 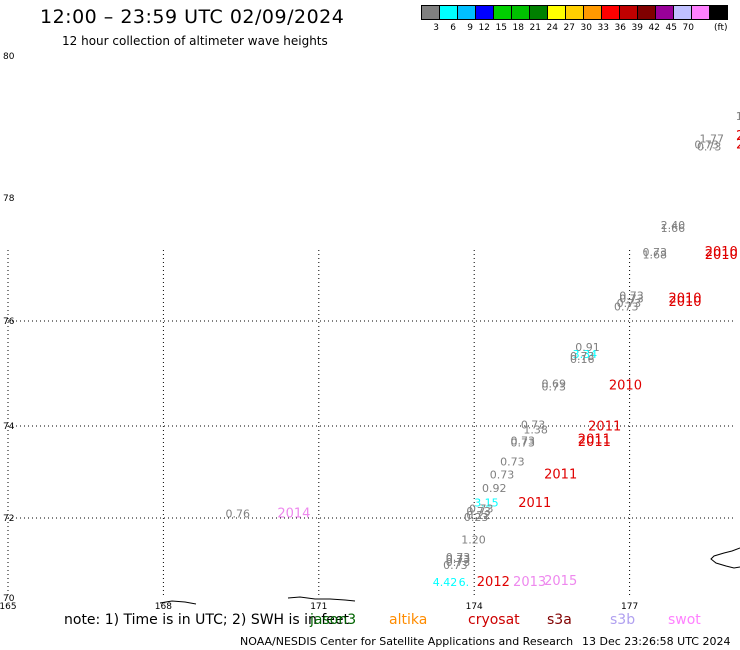 What do you see at coordinates (623, 620) in the screenshot?
I see `mission-s3b: s3b` at bounding box center [623, 620].